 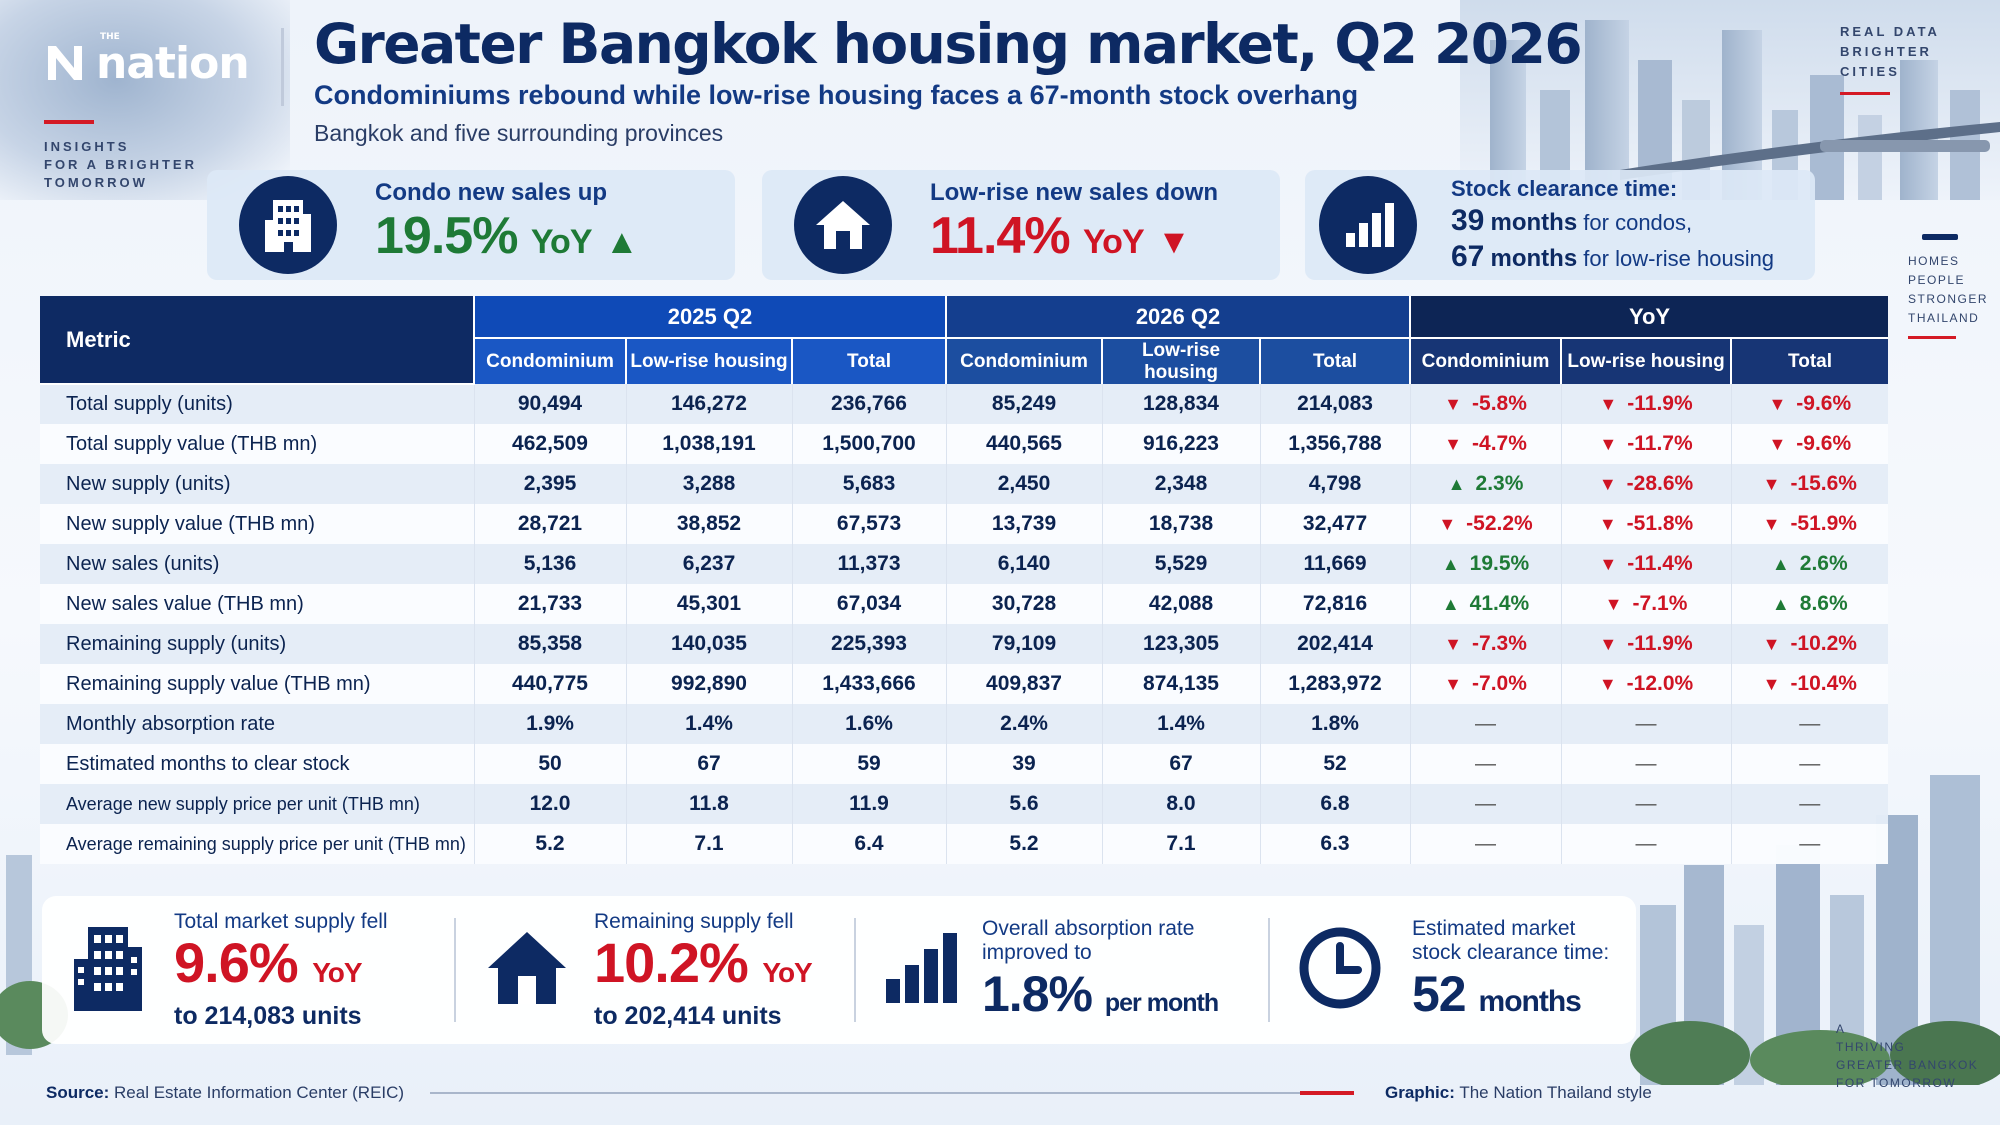 I want to click on value-cell: 5,683, so click(x=869, y=484).